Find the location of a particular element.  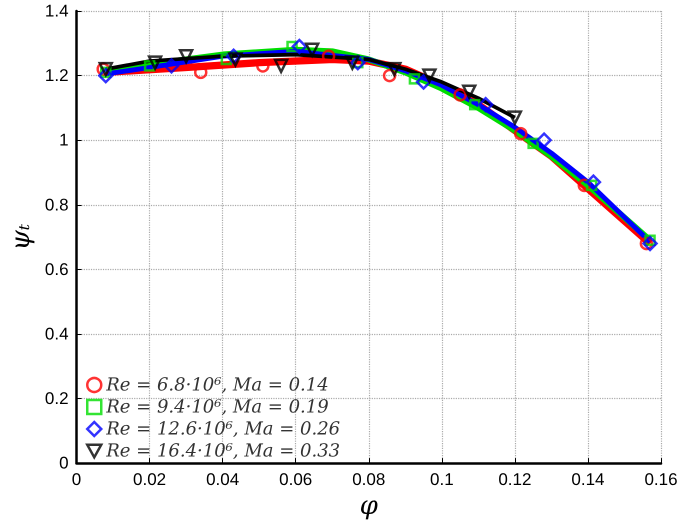

y-tick-label: 1.4 is located at coordinates (56, 11).